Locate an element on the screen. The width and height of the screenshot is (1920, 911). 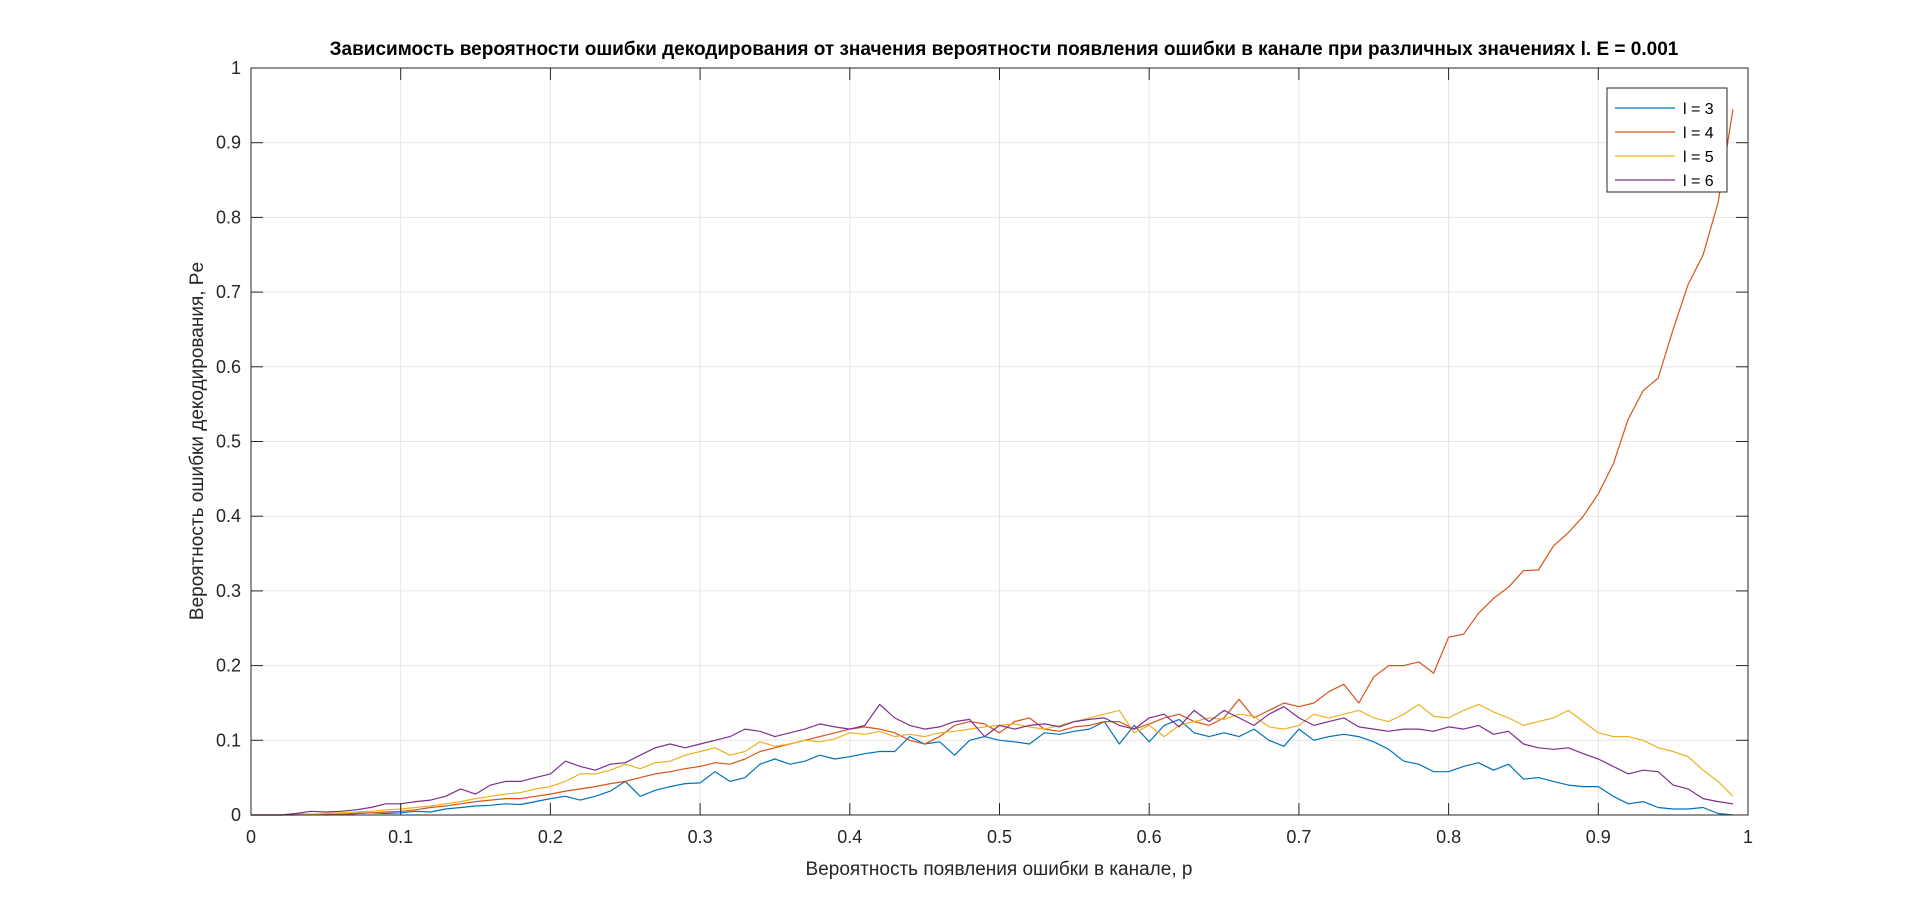
legend: l = 3 l = 4 l = 5 l = 6 is located at coordinates (1667, 140).